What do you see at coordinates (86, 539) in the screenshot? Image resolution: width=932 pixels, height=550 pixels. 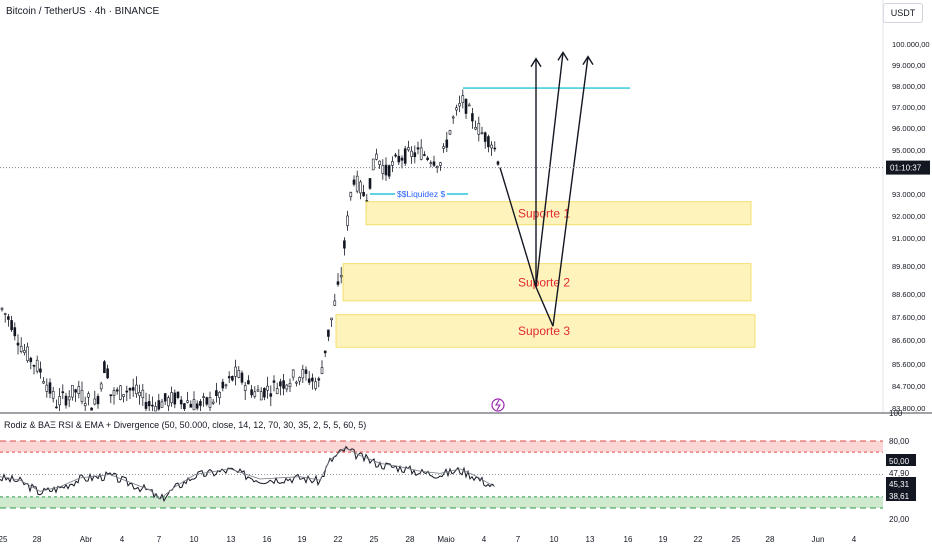 I see `x-tick-label: Abr` at bounding box center [86, 539].